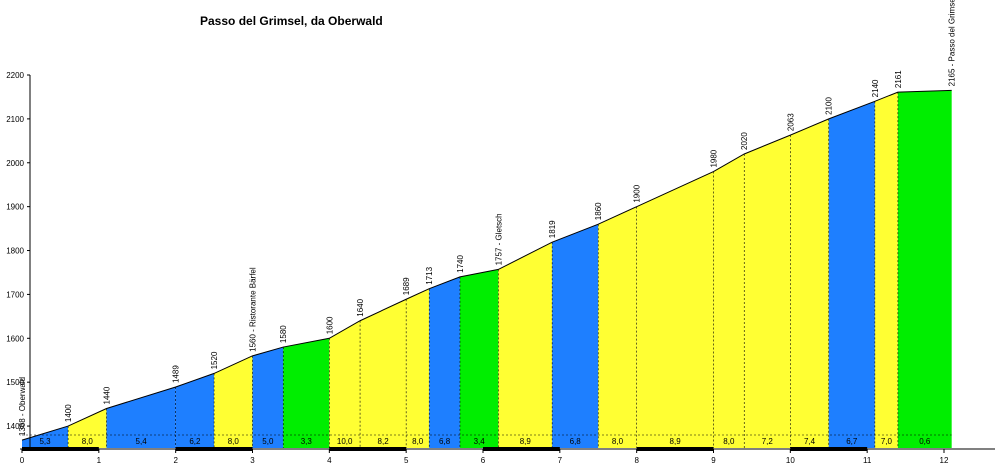  I want to click on grade-label: 5,4, so click(142, 441).